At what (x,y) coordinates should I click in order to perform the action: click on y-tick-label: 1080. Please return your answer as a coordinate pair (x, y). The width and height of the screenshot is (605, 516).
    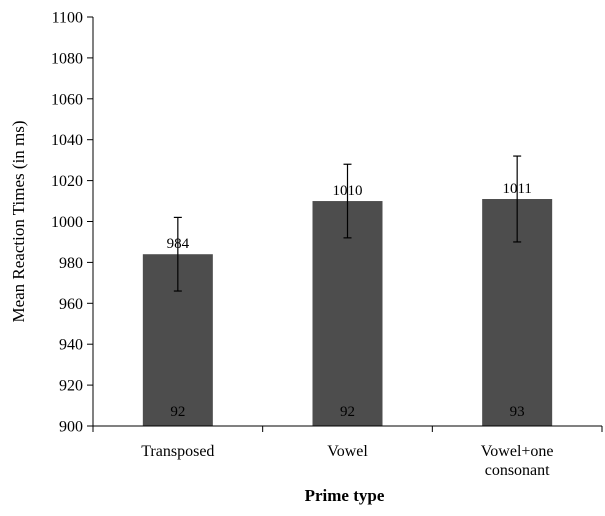
    Looking at the image, I should click on (67, 58).